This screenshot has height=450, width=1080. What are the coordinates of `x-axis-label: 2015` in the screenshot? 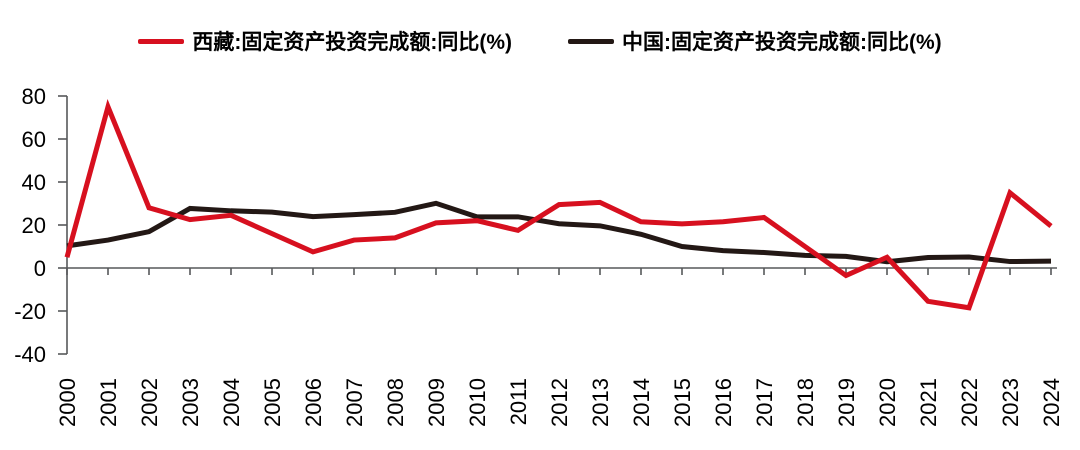 It's located at (682, 402).